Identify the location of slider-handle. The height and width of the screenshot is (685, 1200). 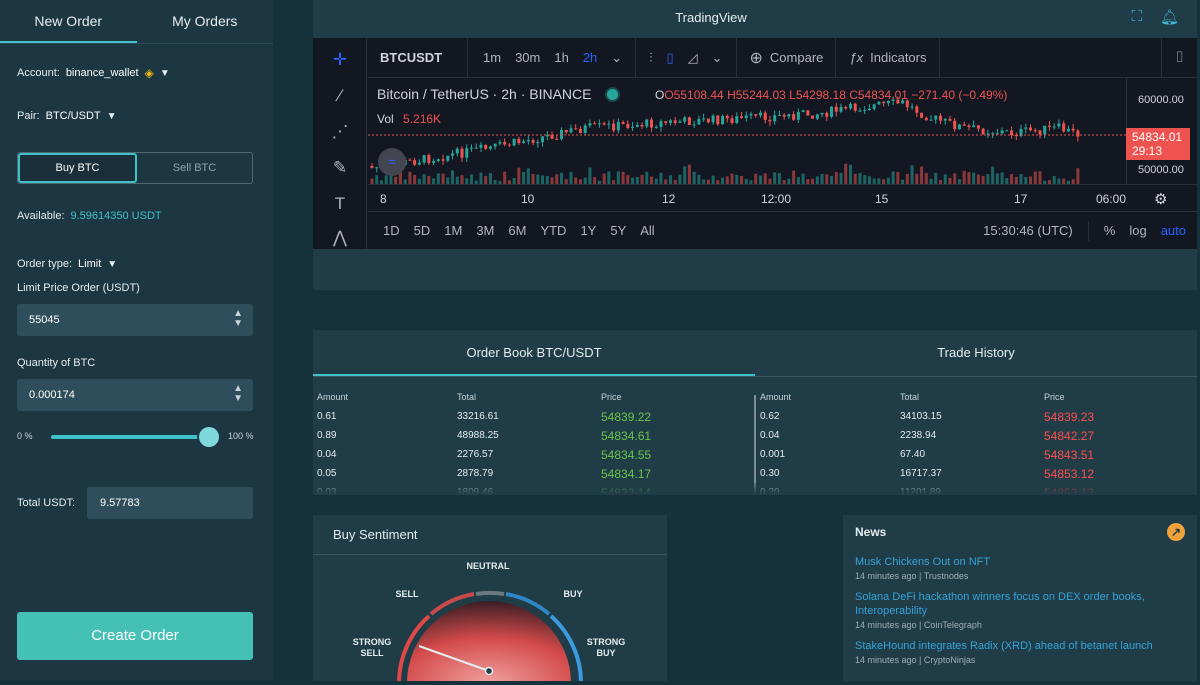
(209, 437).